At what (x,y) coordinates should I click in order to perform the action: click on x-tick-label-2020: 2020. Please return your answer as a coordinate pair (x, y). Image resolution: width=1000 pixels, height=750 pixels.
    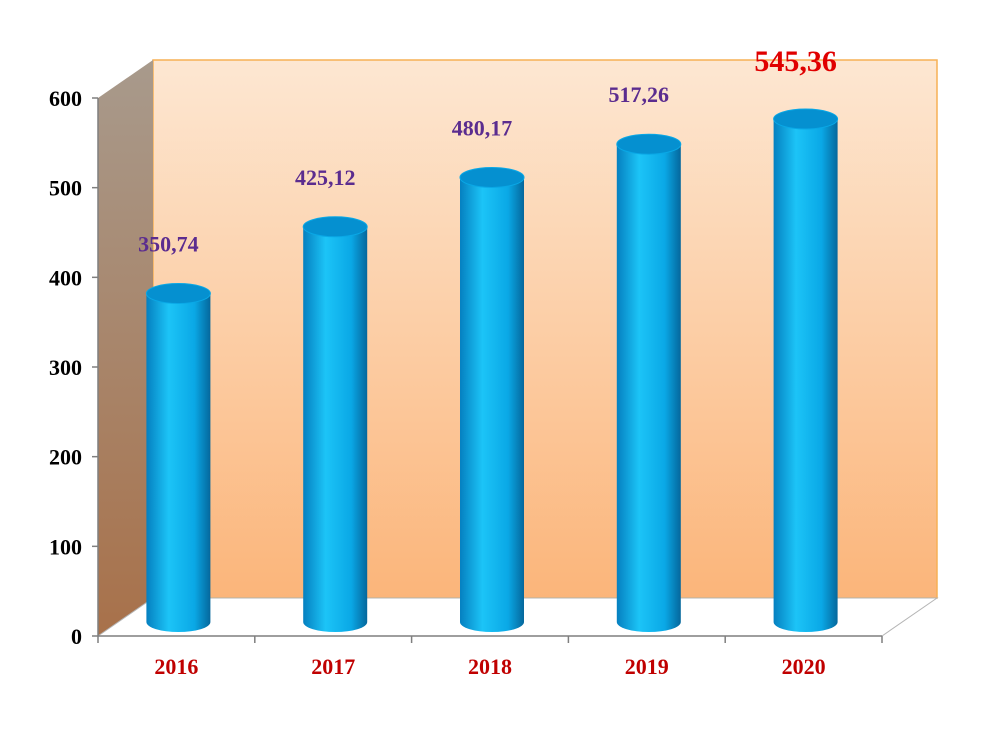
    Looking at the image, I should click on (804, 666).